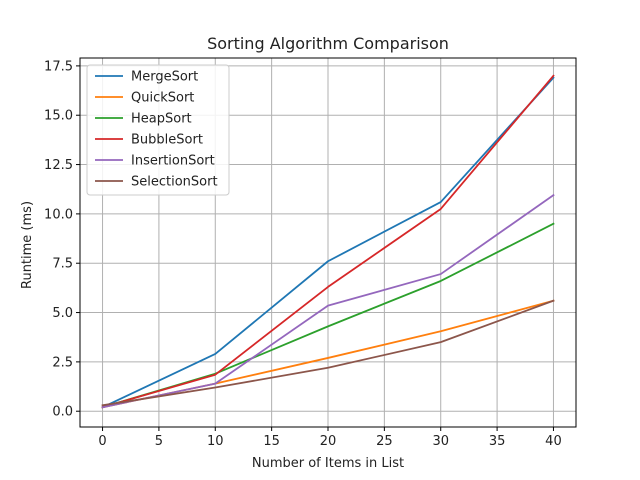  I want to click on legend-entry: SelectionSort, so click(174, 182).